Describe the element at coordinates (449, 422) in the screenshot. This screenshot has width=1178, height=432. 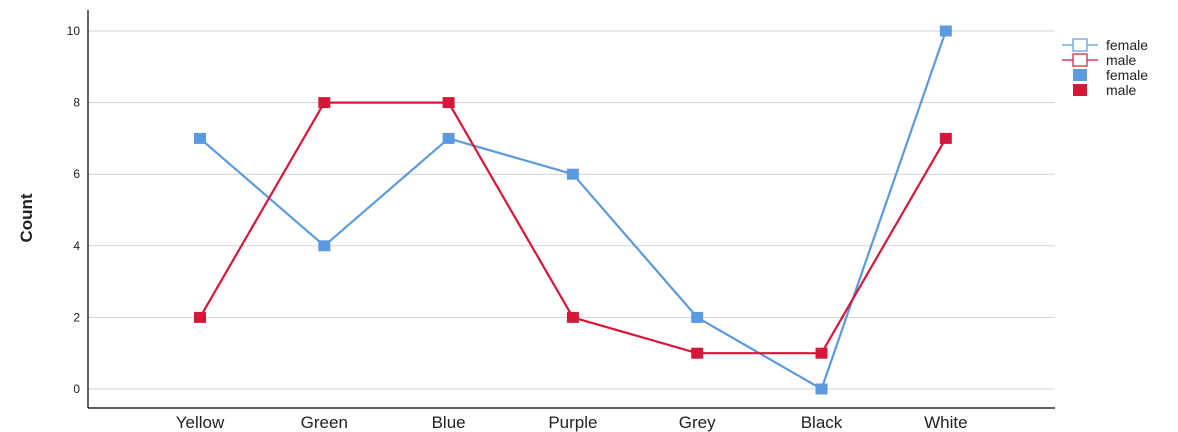
I see `x-tick-label: Blue` at that location.